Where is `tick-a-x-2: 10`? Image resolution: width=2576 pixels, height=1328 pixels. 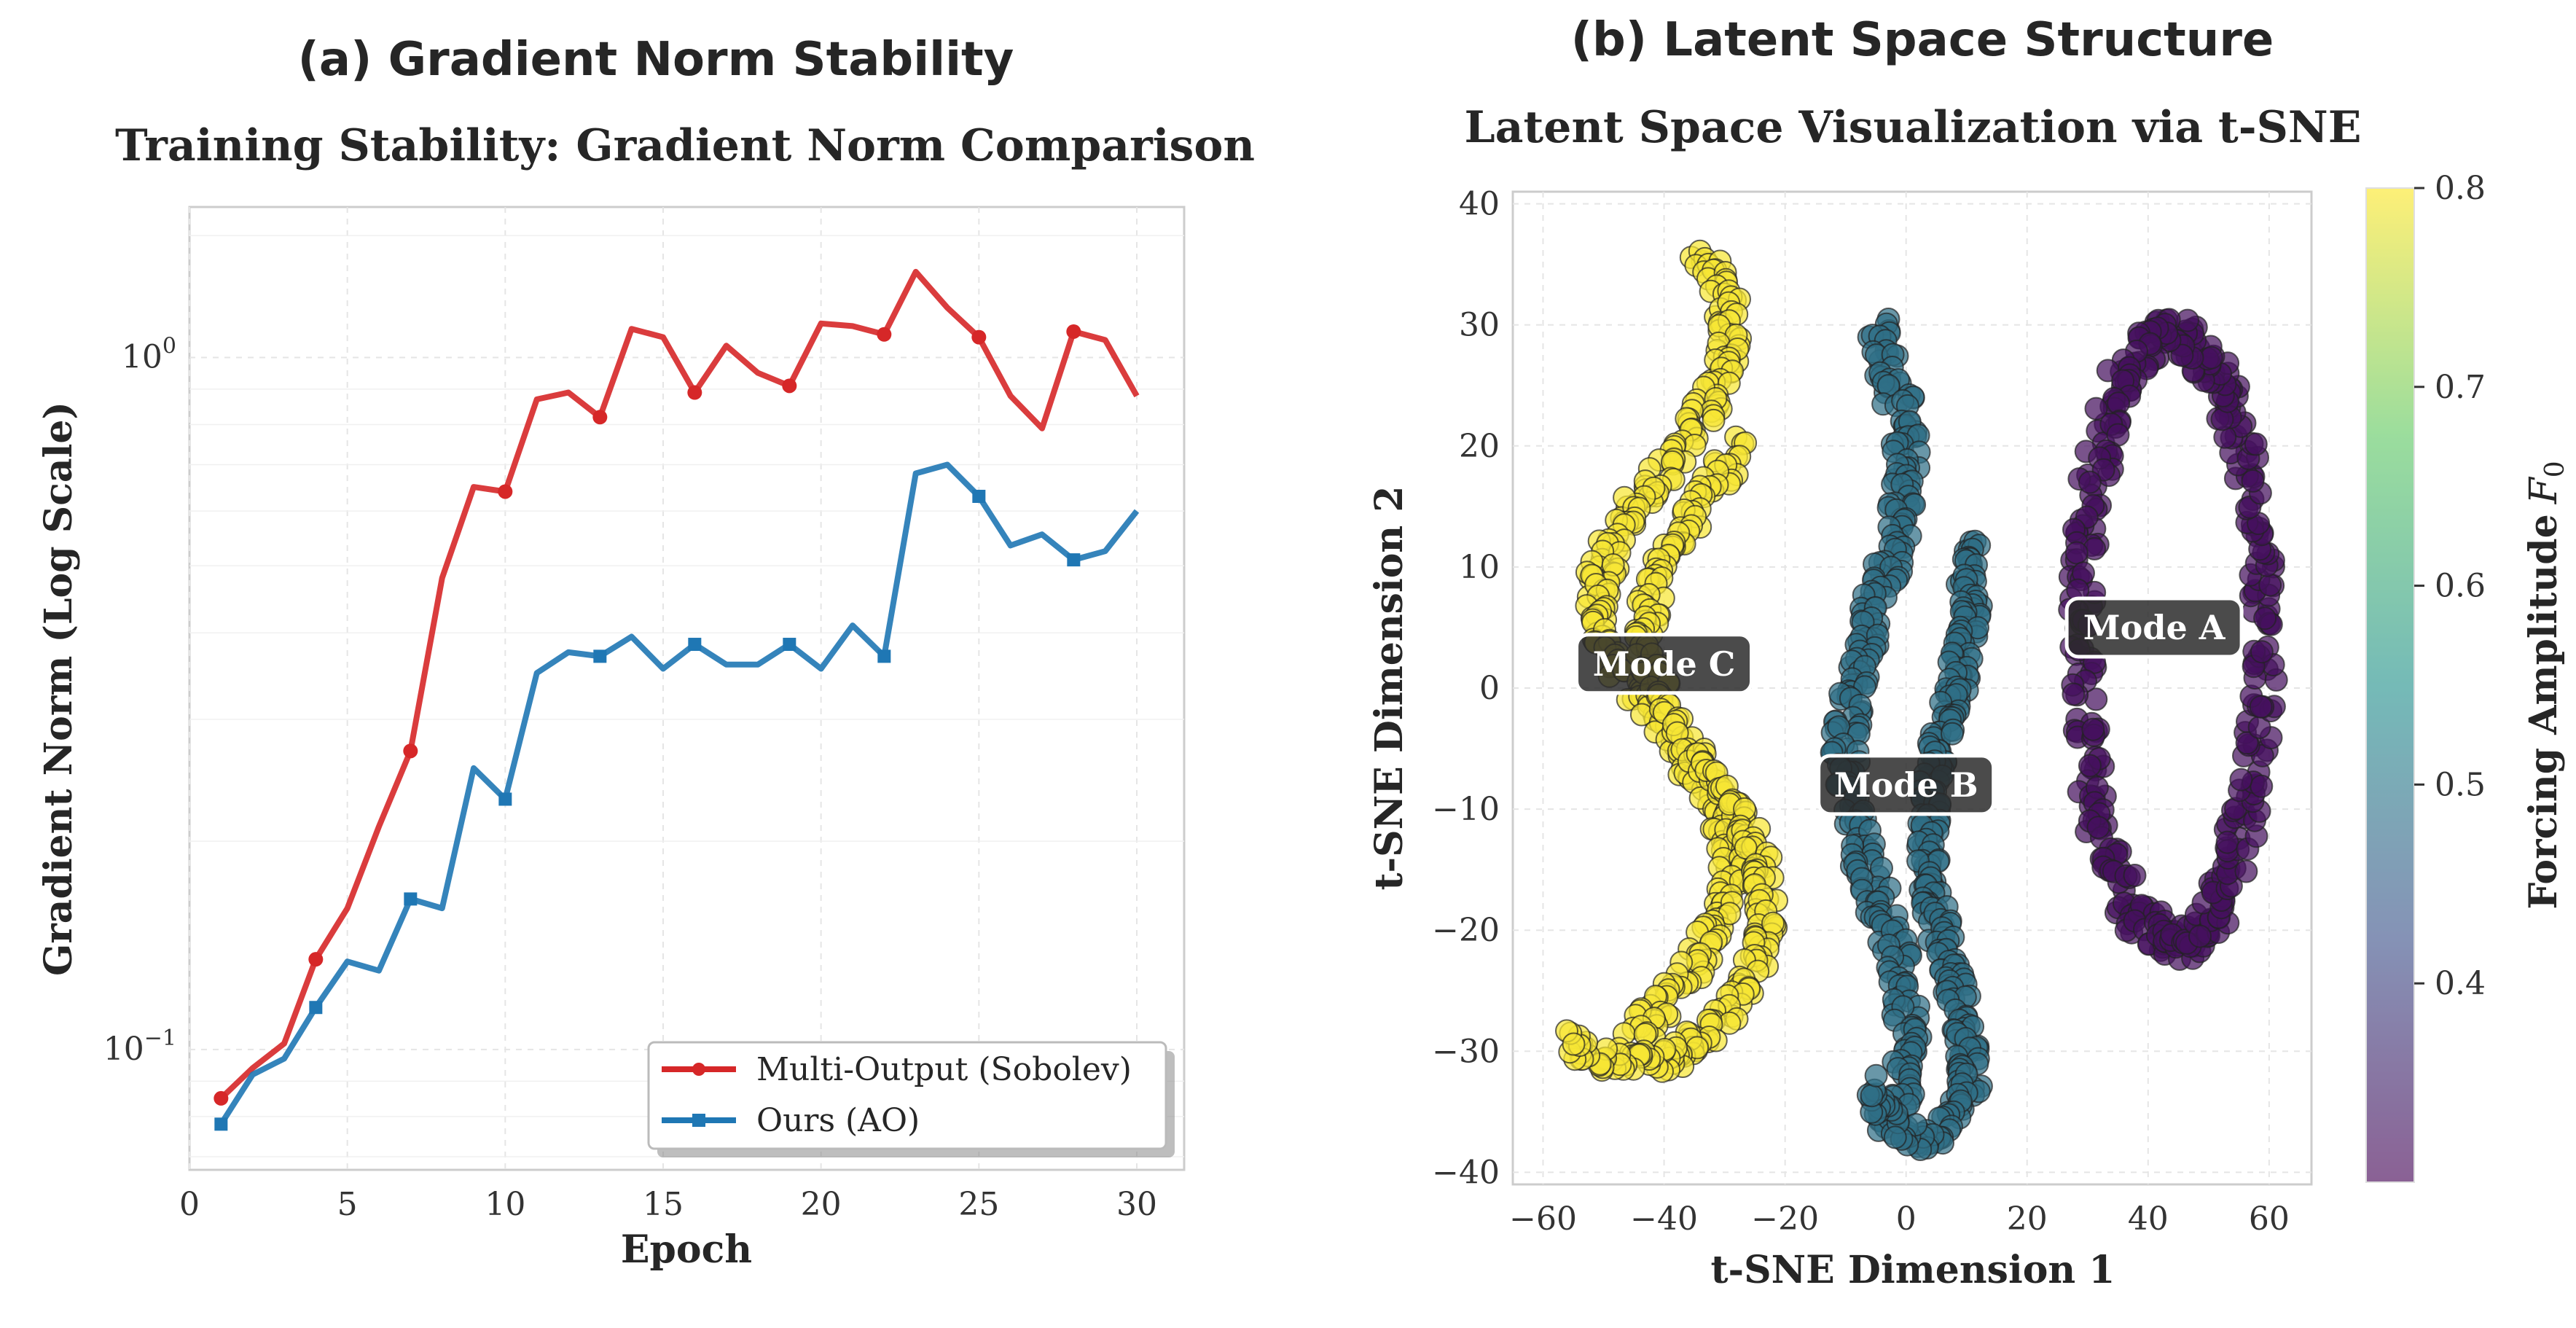 tick-a-x-2: 10 is located at coordinates (505, 1204).